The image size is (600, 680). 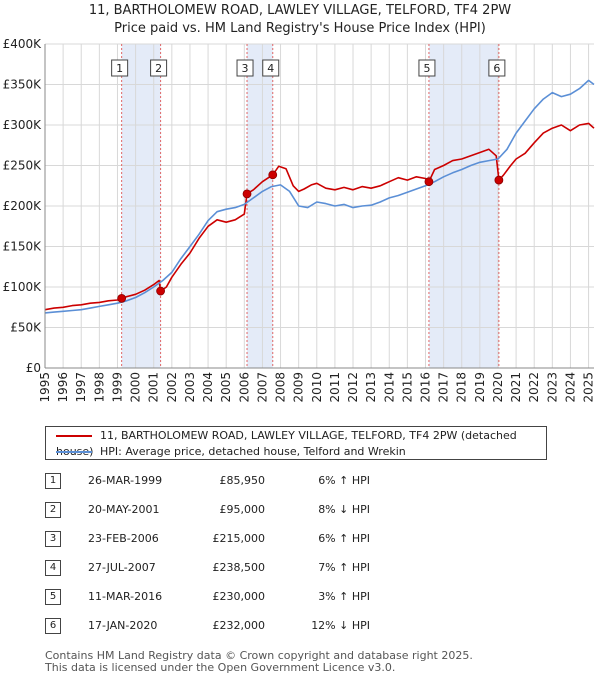 I want to click on sale-number-badge: 2, so click(x=53, y=510).